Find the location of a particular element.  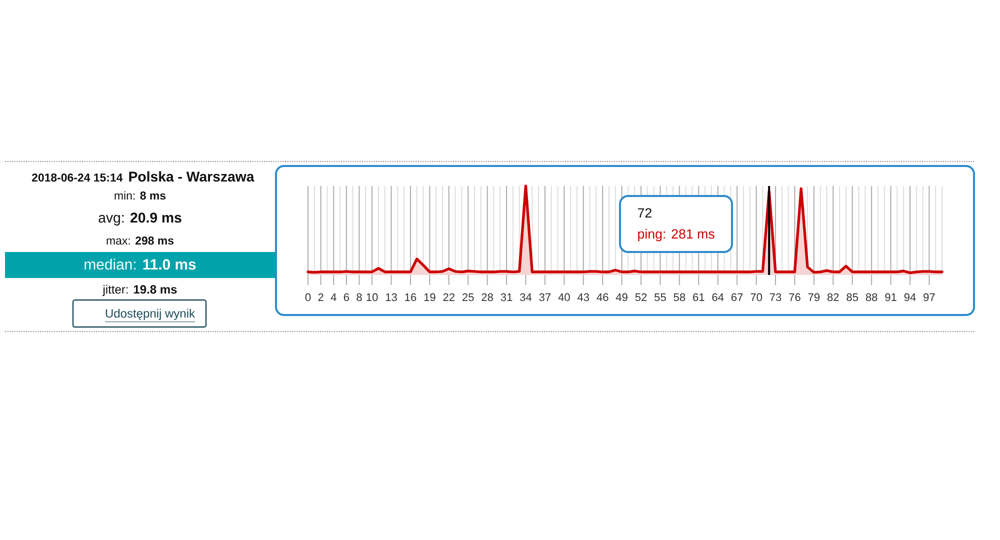

x-tick-label: 40 is located at coordinates (564, 297).